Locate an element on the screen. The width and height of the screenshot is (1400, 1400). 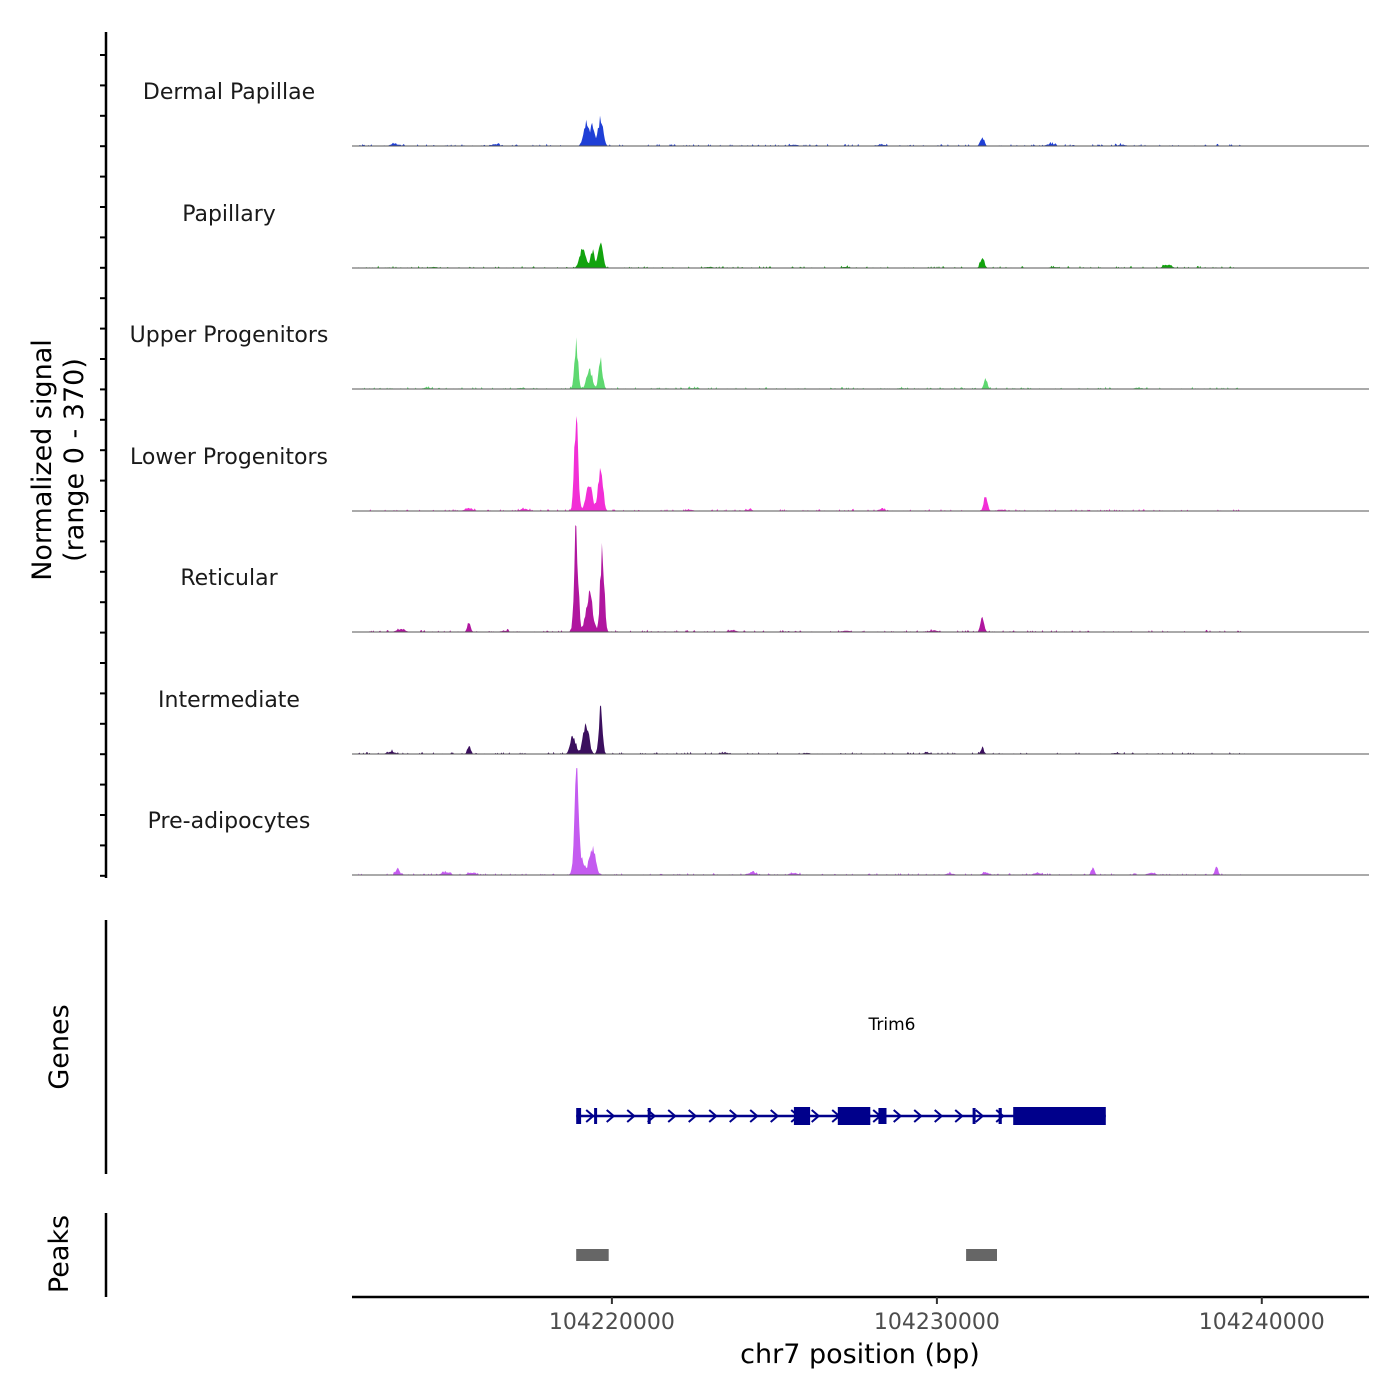
track-upper-progenitors: Upper Progenitors is located at coordinates (749, 356).